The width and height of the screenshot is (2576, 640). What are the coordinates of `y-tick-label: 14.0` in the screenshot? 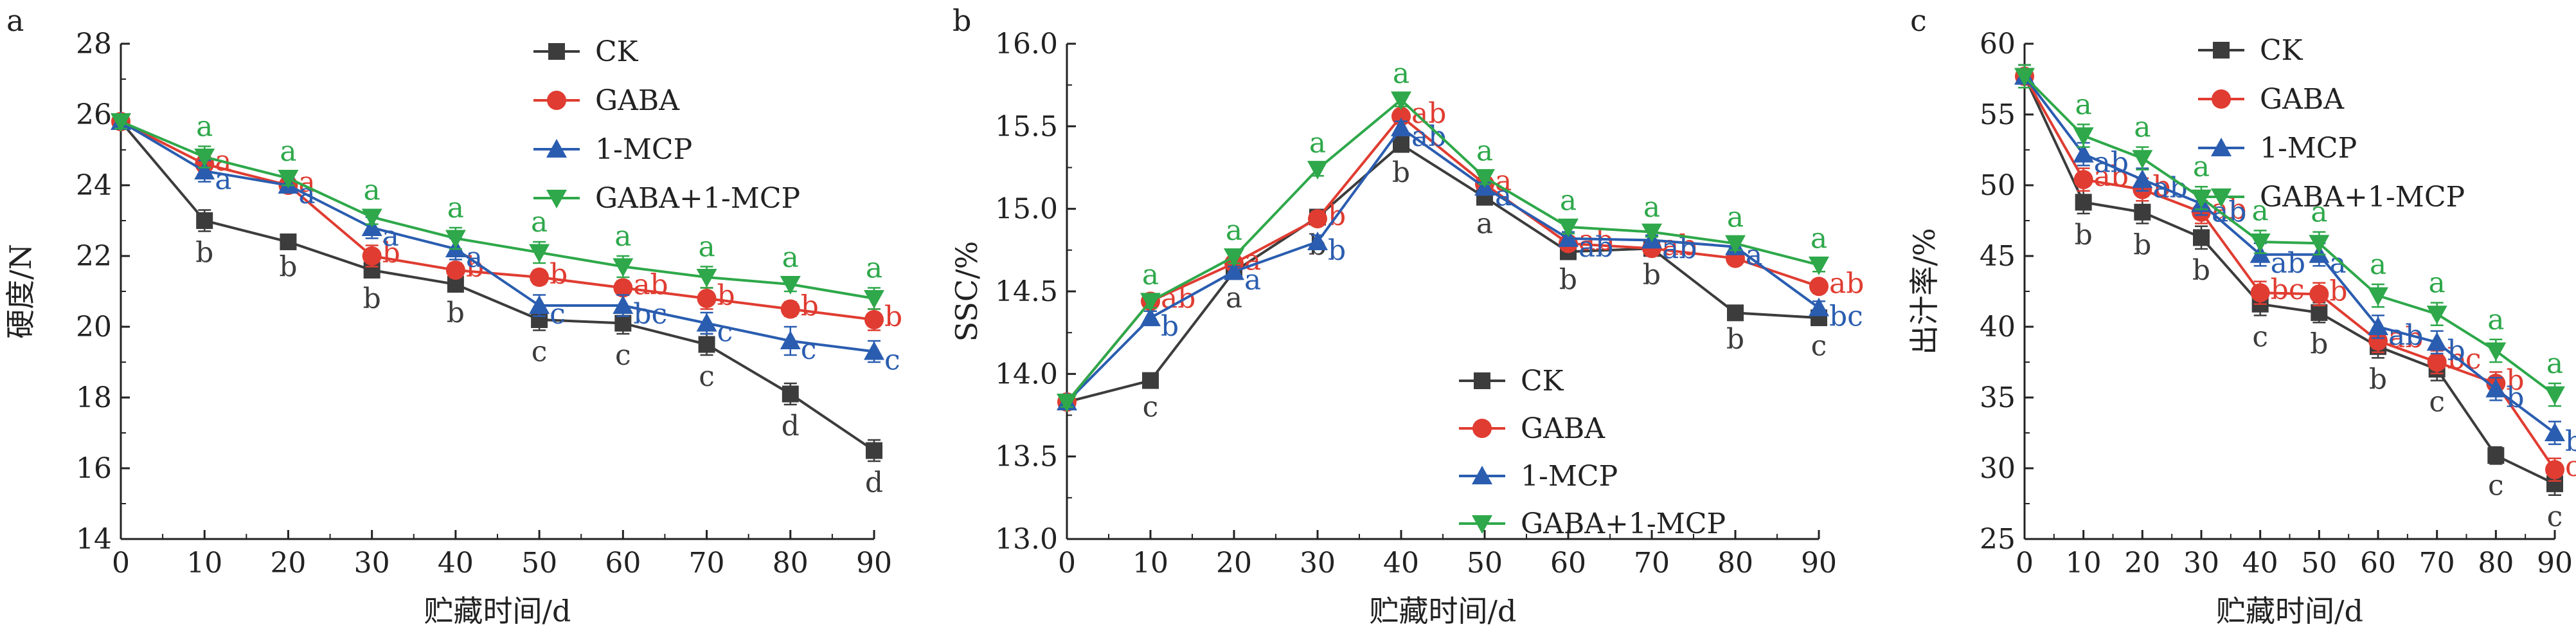 It's located at (1026, 374).